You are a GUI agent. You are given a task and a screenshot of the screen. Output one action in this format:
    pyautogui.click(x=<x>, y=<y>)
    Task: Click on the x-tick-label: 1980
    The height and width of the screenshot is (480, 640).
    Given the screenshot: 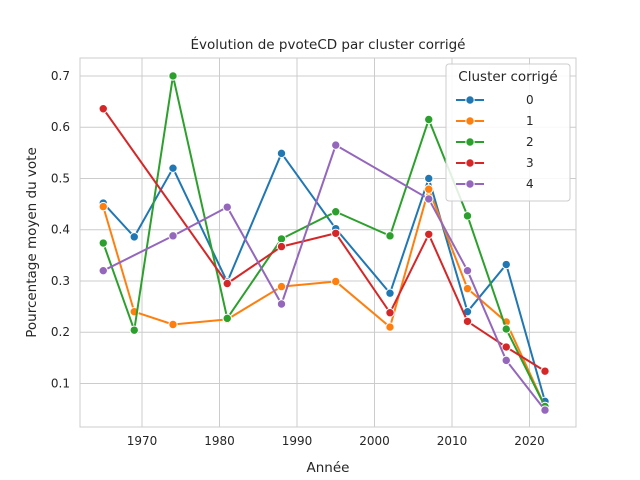 What is the action you would take?
    pyautogui.click(x=219, y=441)
    